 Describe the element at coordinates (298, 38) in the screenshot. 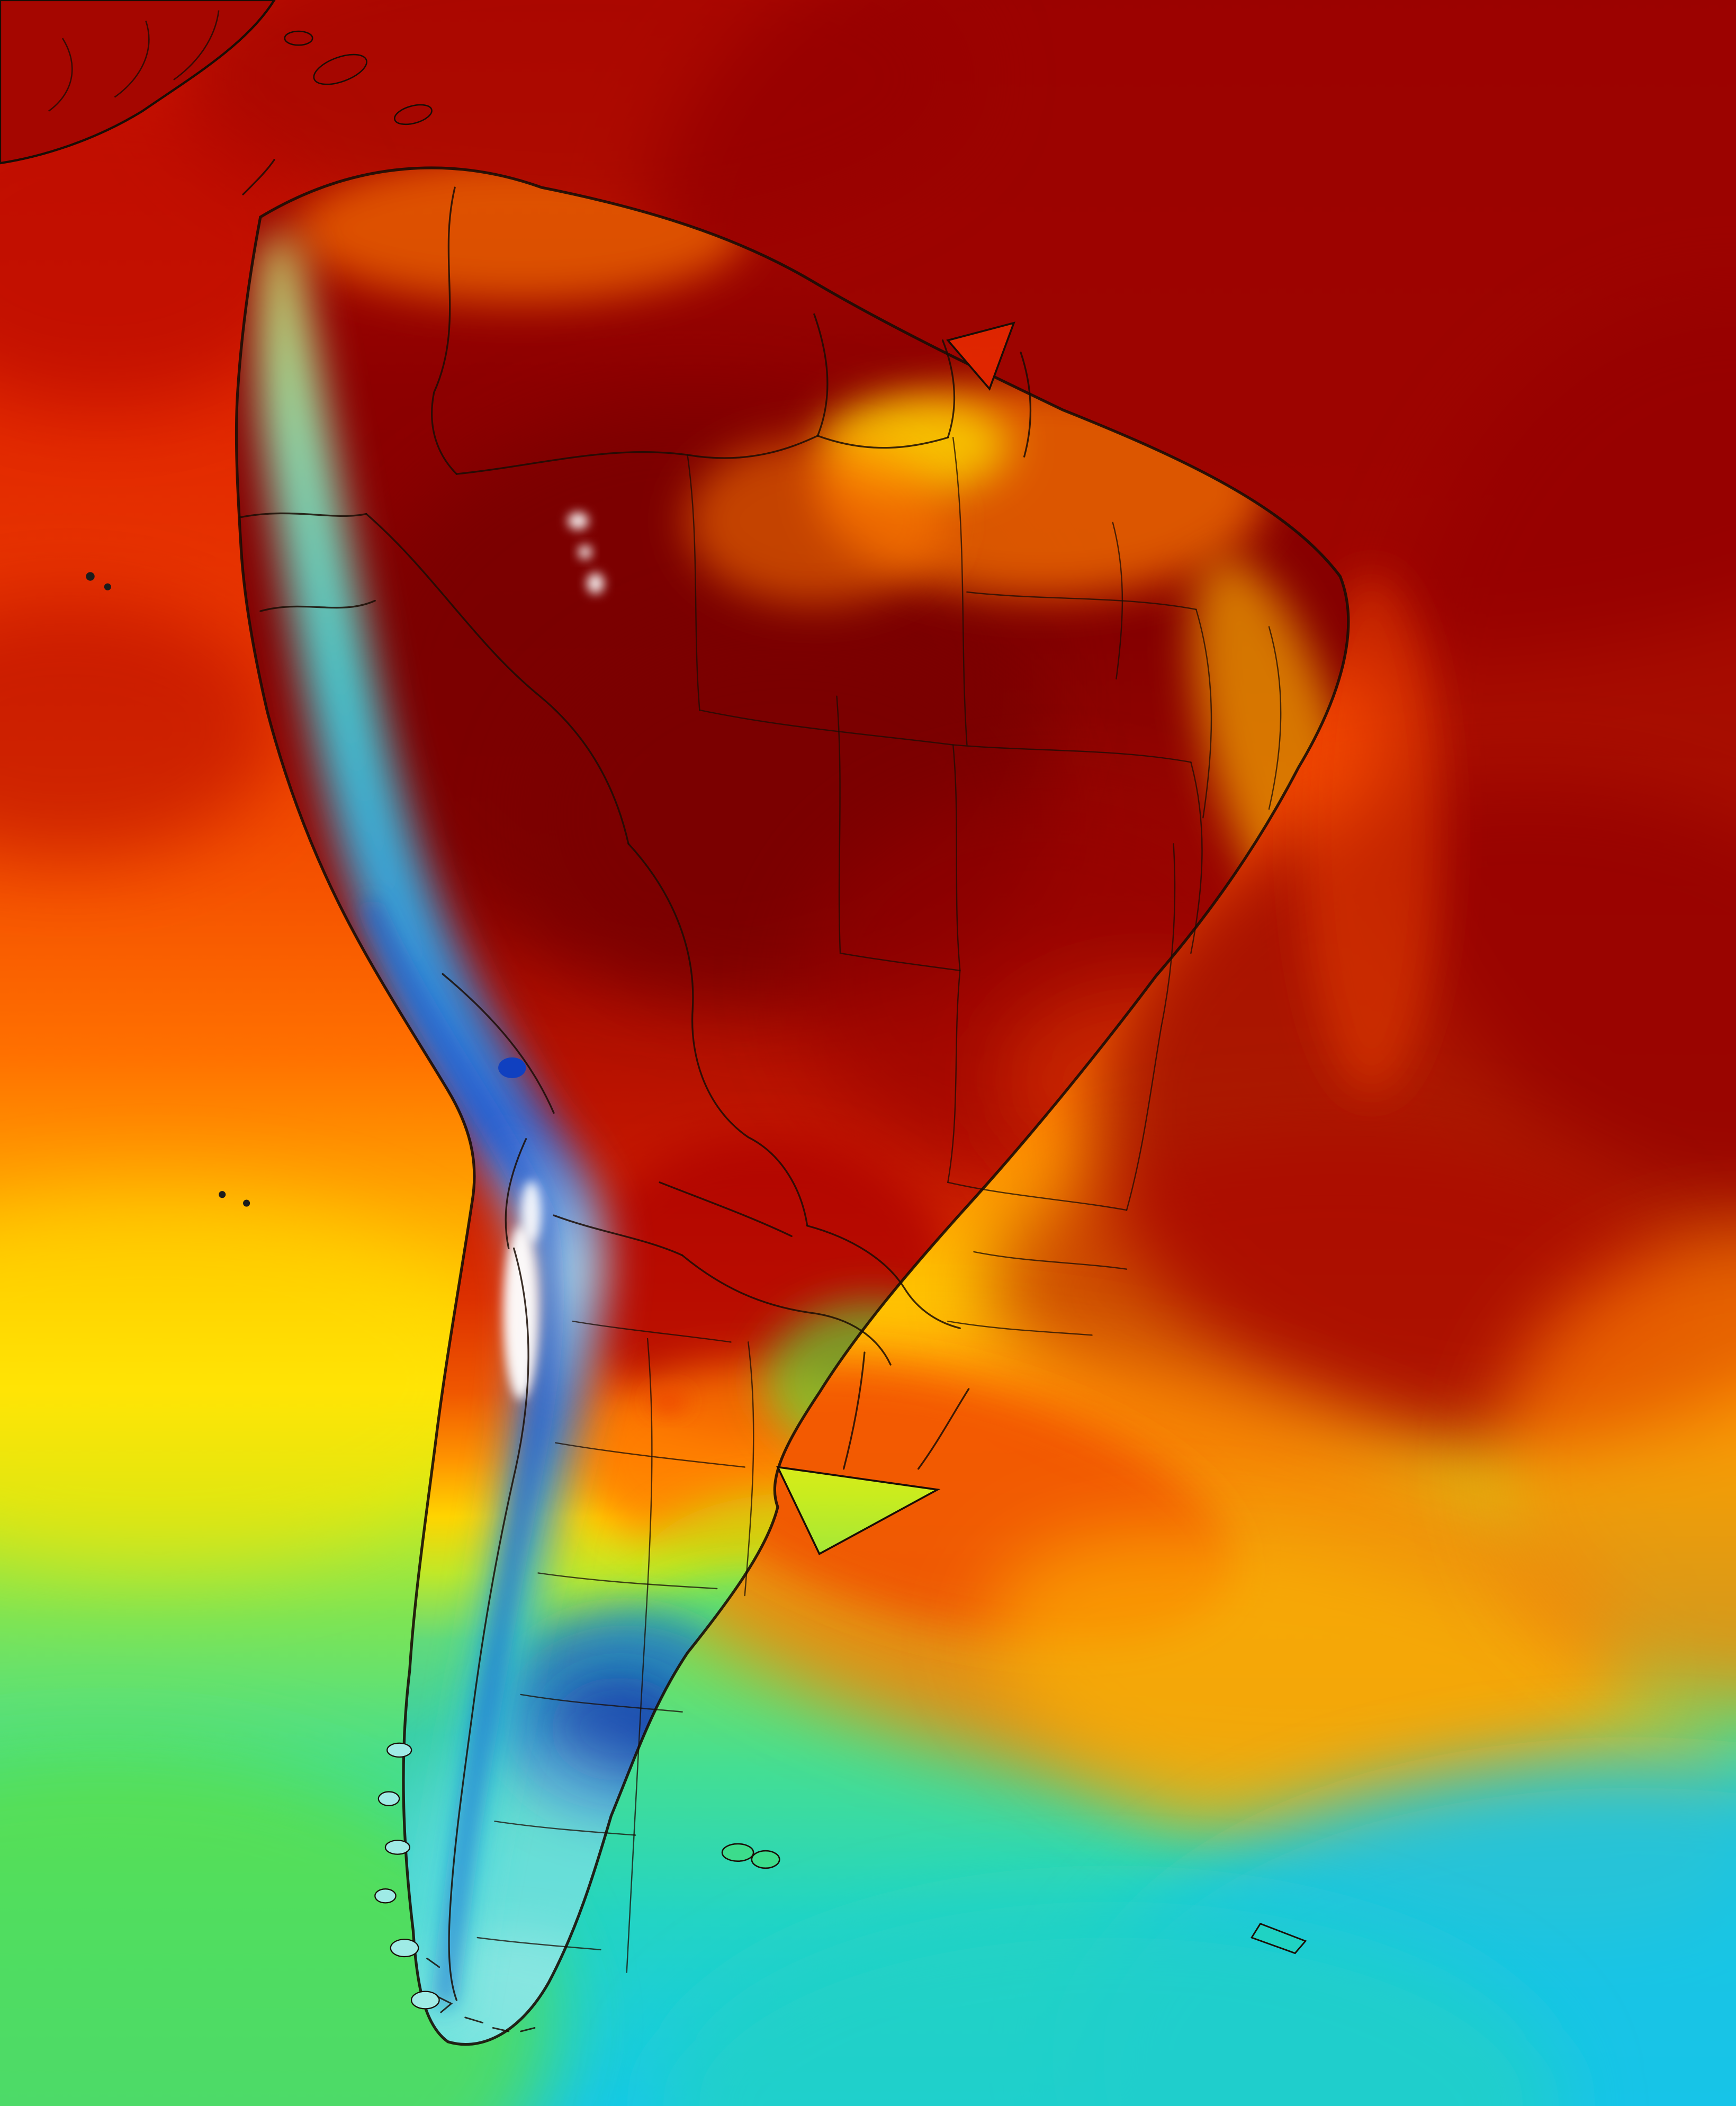

I see `caribbean-island` at that location.